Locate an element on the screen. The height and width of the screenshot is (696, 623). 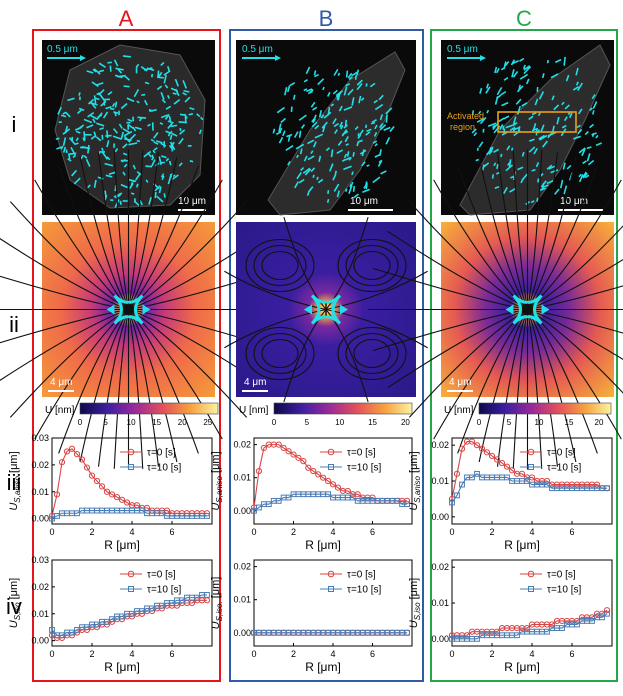
vortex-loop is located at coordinates (372, 265).